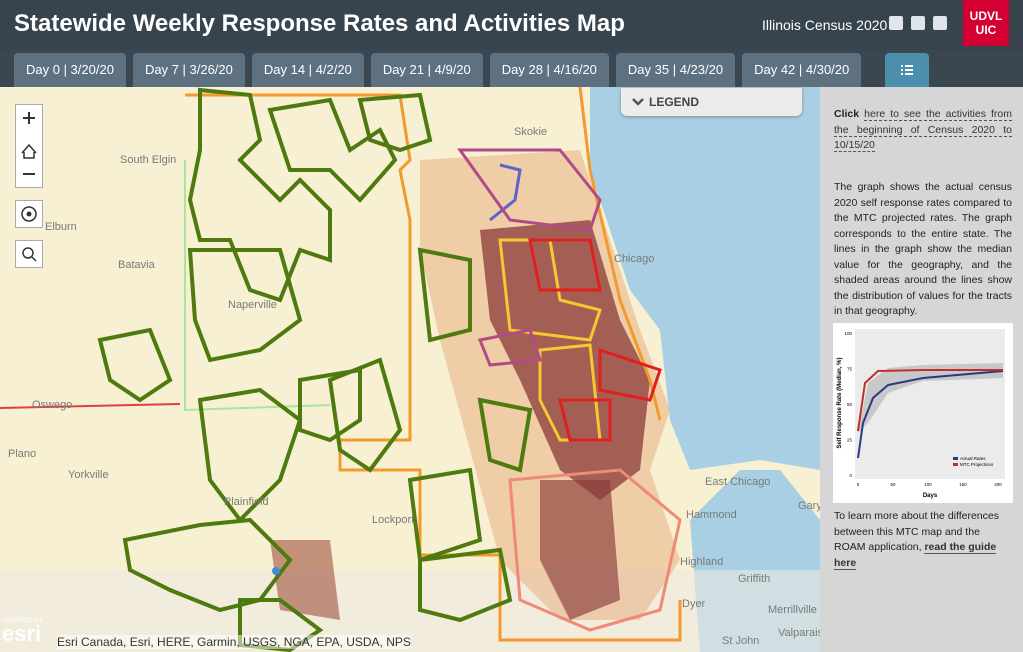 The image size is (1023, 652). What do you see at coordinates (840, 402) in the screenshot?
I see `inset-y-label: Self Response Rate (Median, %)` at bounding box center [840, 402].